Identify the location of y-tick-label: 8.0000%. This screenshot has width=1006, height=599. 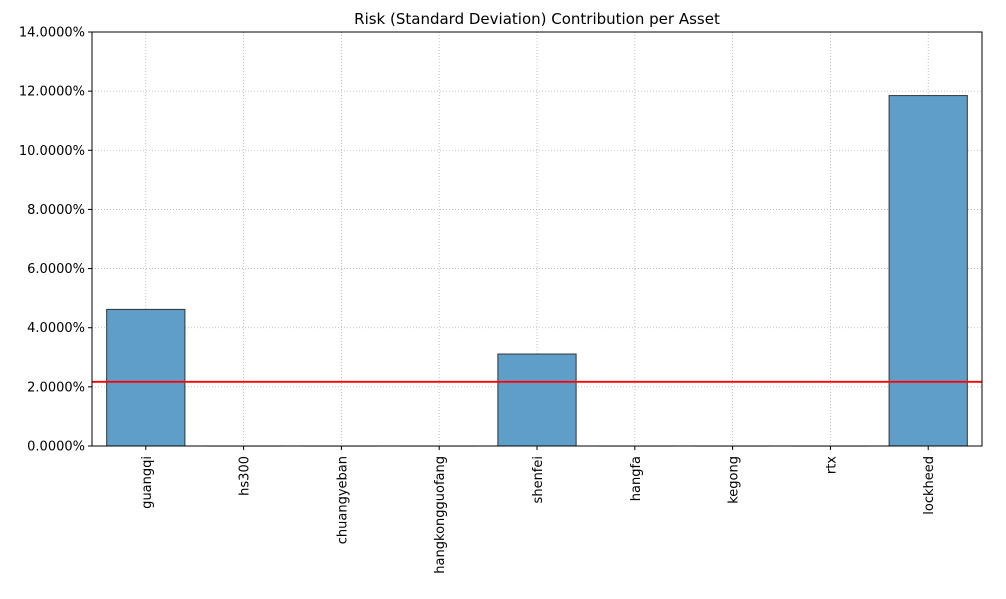
(56, 210).